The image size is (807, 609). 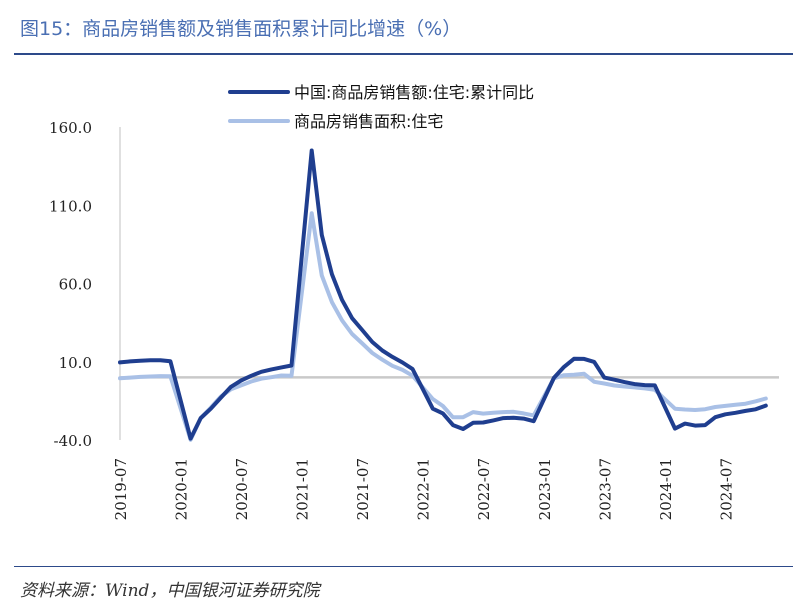 I want to click on source-note: 资料来源：Wind，中国银河证券研究院, so click(x=170, y=591).